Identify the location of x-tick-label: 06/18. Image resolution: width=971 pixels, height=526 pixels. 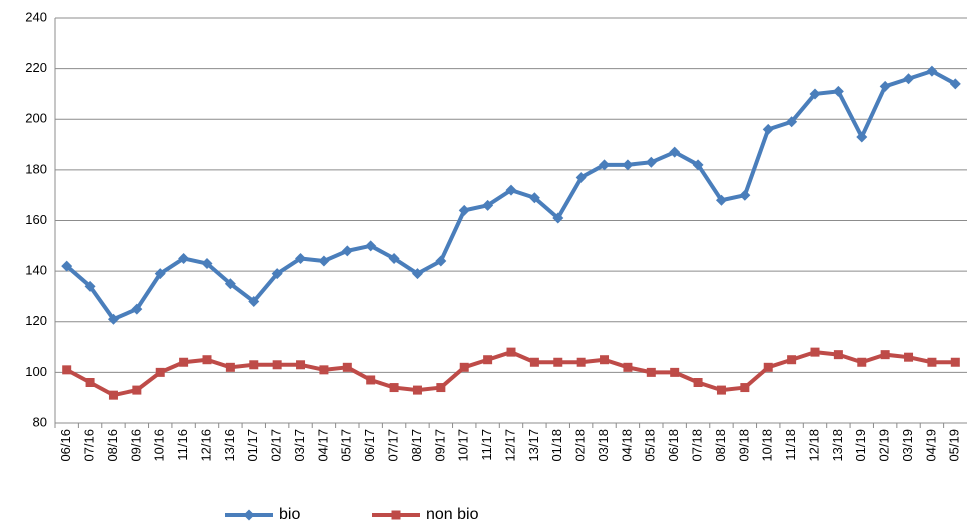
(673, 445).